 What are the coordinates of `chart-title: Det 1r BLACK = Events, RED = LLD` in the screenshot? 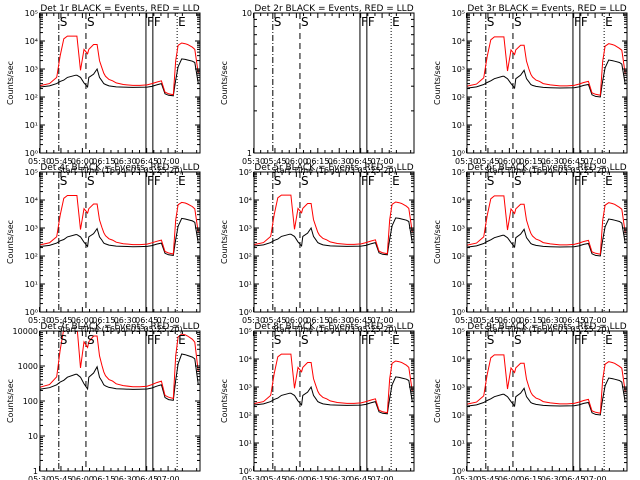 It's located at (119, 9).